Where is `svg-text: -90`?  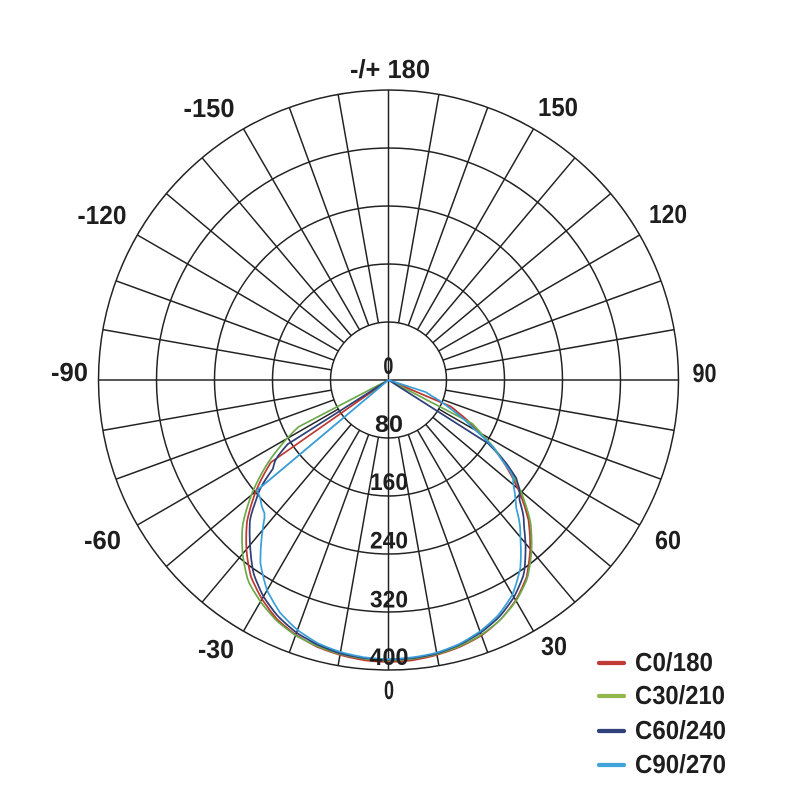 svg-text: -90 is located at coordinates (69, 372).